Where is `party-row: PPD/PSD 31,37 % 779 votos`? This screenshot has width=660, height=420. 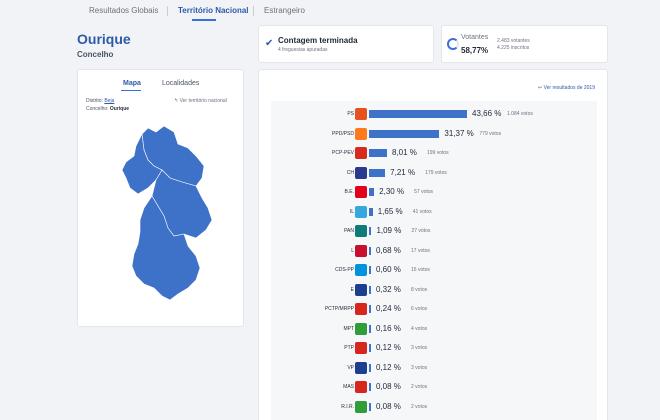 party-row: PPD/PSD 31,37 % 779 votos is located at coordinates (434, 135).